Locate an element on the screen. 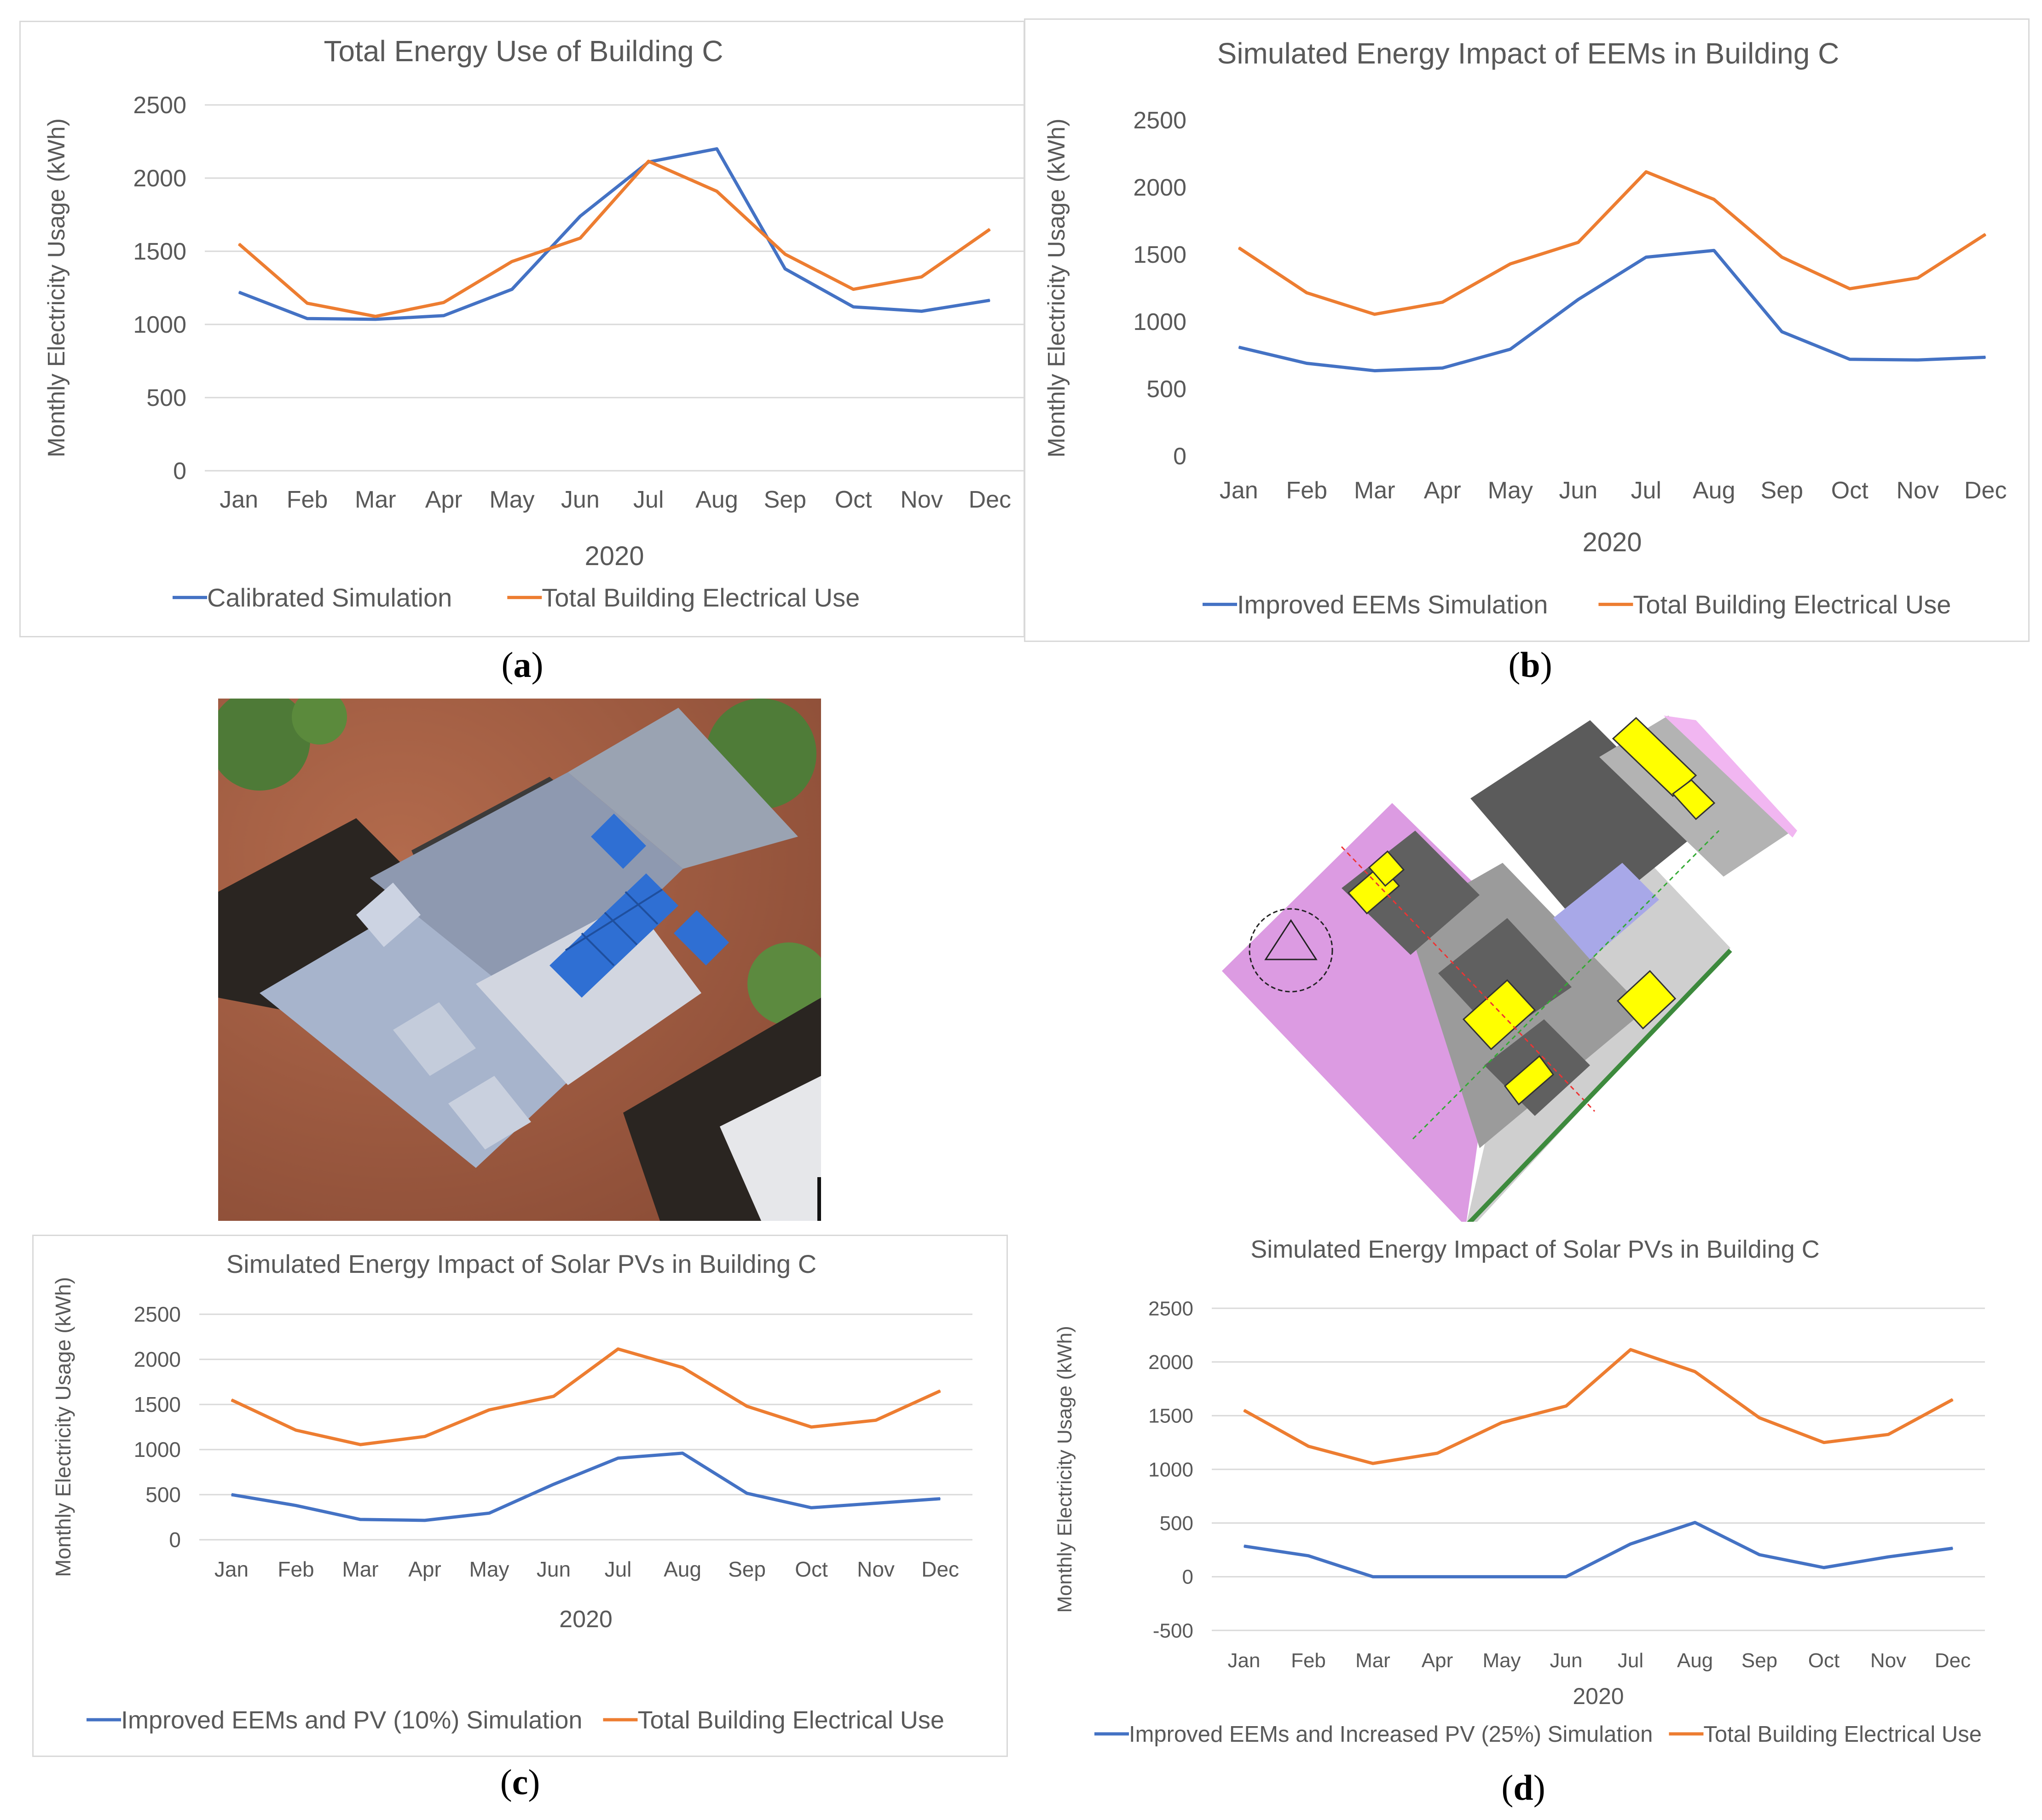  x-tick-label: Oct is located at coordinates (1824, 1660).